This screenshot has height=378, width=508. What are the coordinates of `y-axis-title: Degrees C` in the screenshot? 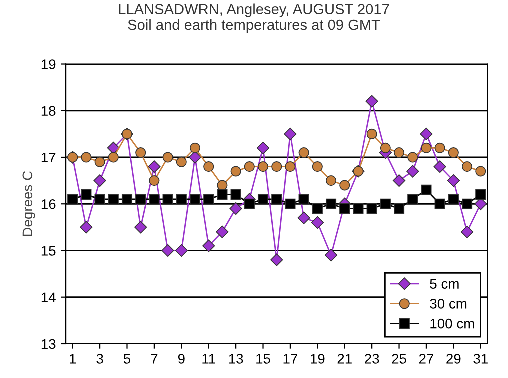 It's located at (29, 203).